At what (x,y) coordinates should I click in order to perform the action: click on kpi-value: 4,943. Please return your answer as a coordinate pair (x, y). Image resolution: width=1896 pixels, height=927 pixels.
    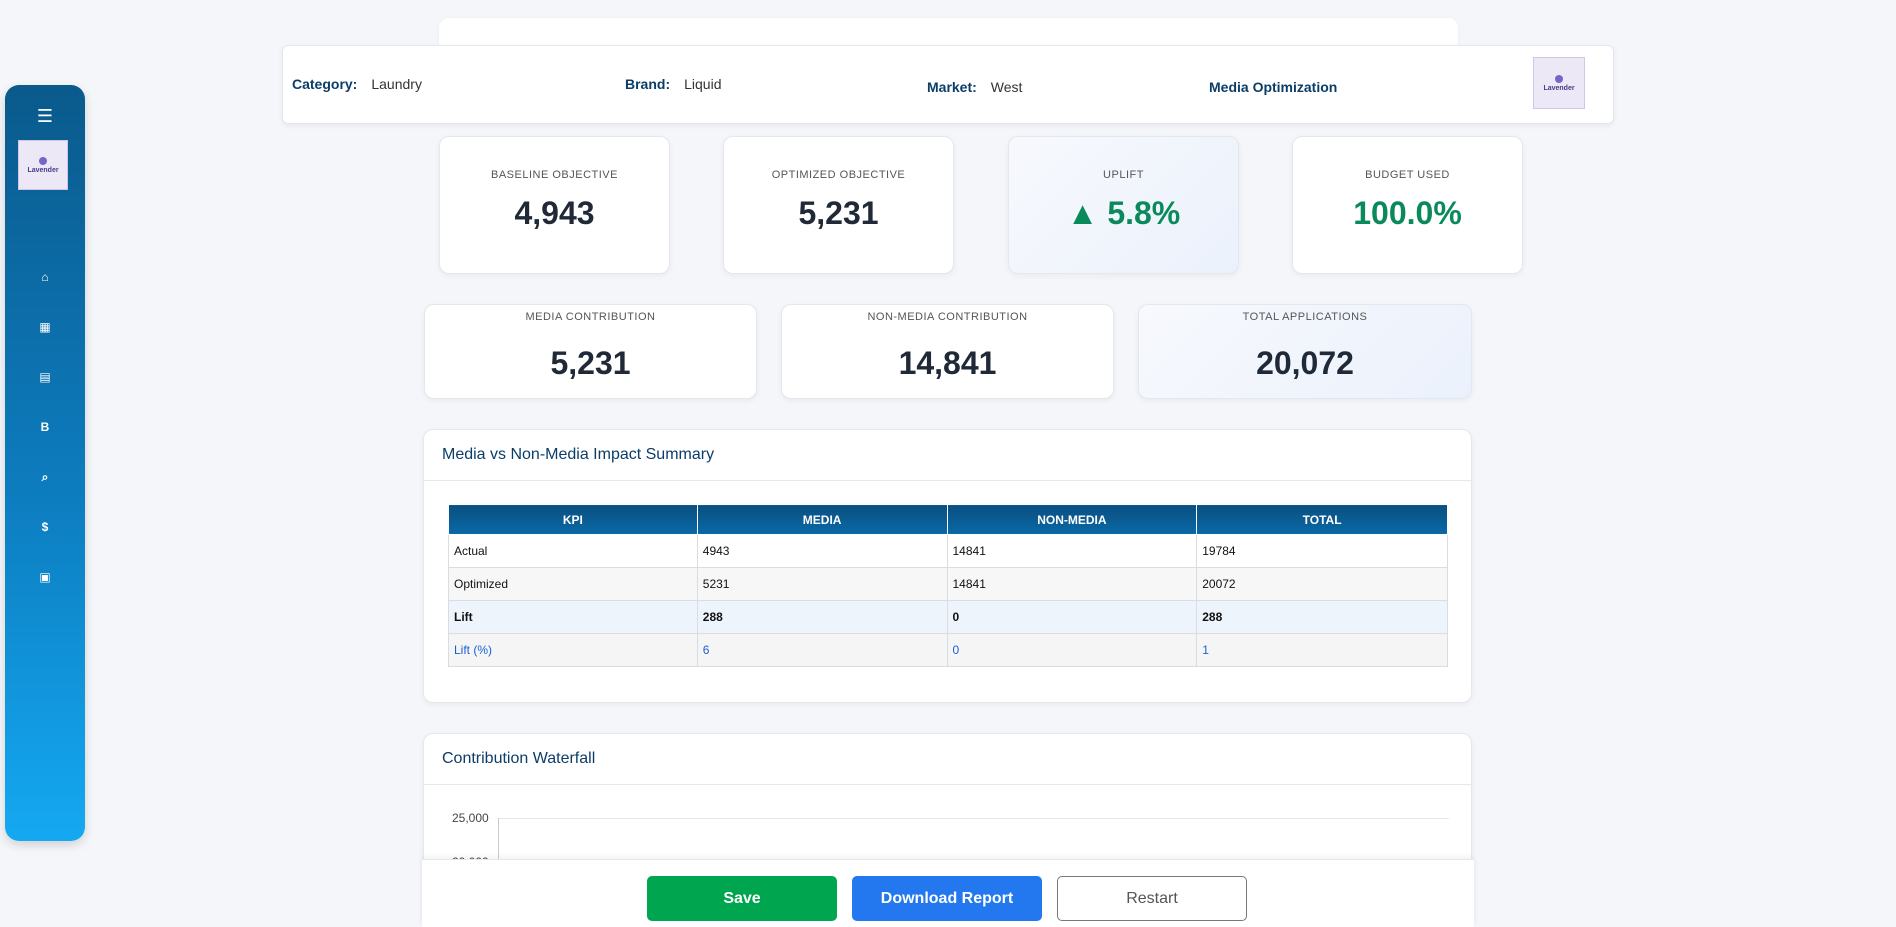
    Looking at the image, I should click on (554, 213).